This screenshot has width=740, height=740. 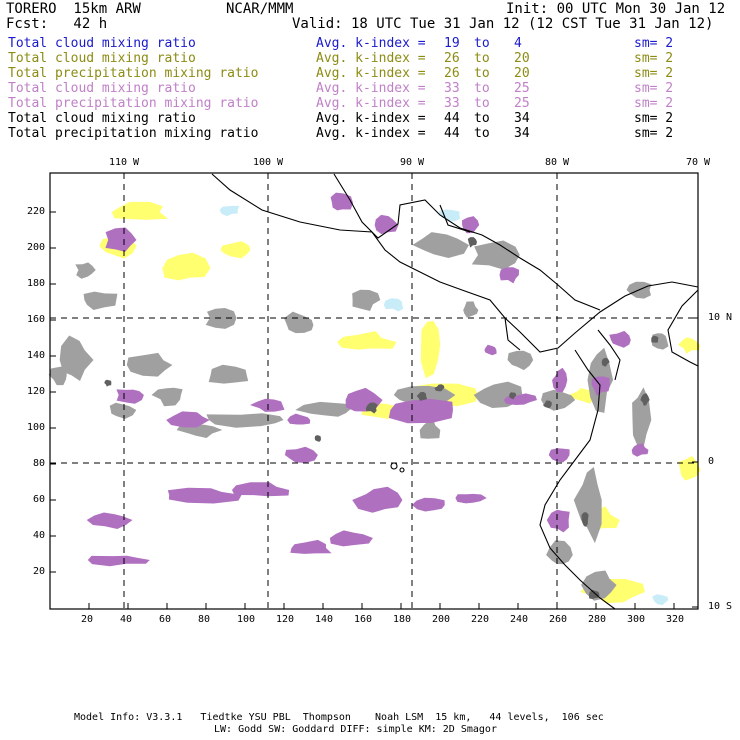 What do you see at coordinates (35, 319) in the screenshot?
I see `left-y-label: 160` at bounding box center [35, 319].